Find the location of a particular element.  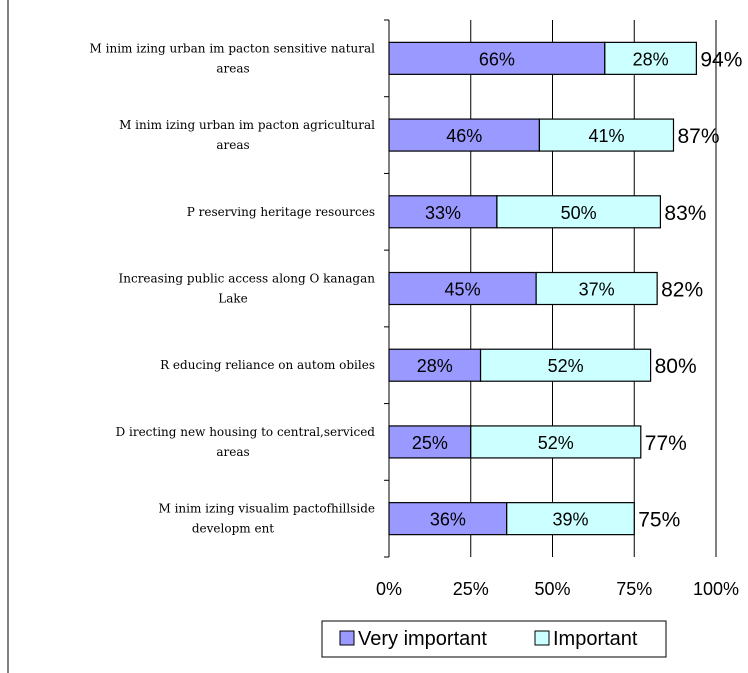

x-tick-label: 100% is located at coordinates (716, 589).